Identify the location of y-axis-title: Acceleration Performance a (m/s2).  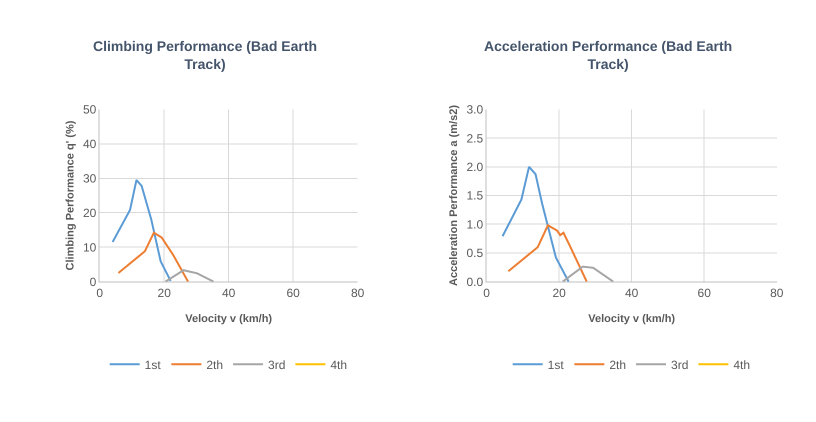
(454, 195).